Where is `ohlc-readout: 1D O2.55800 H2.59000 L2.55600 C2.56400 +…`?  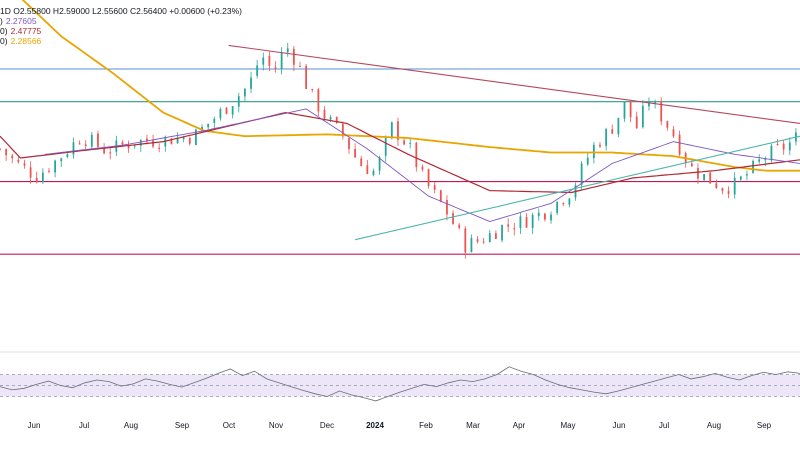
ohlc-readout: 1D O2.55800 H2.59000 L2.55600 C2.56400 +… is located at coordinates (121, 11).